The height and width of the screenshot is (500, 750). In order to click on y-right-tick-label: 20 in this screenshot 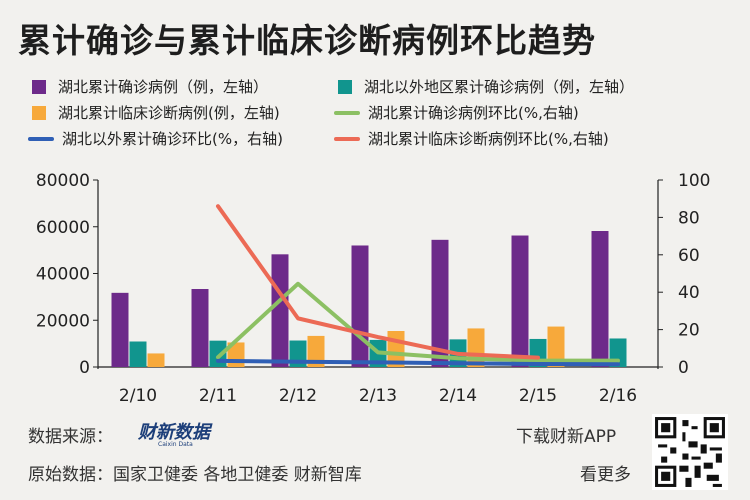, I will do `click(689, 331)`.